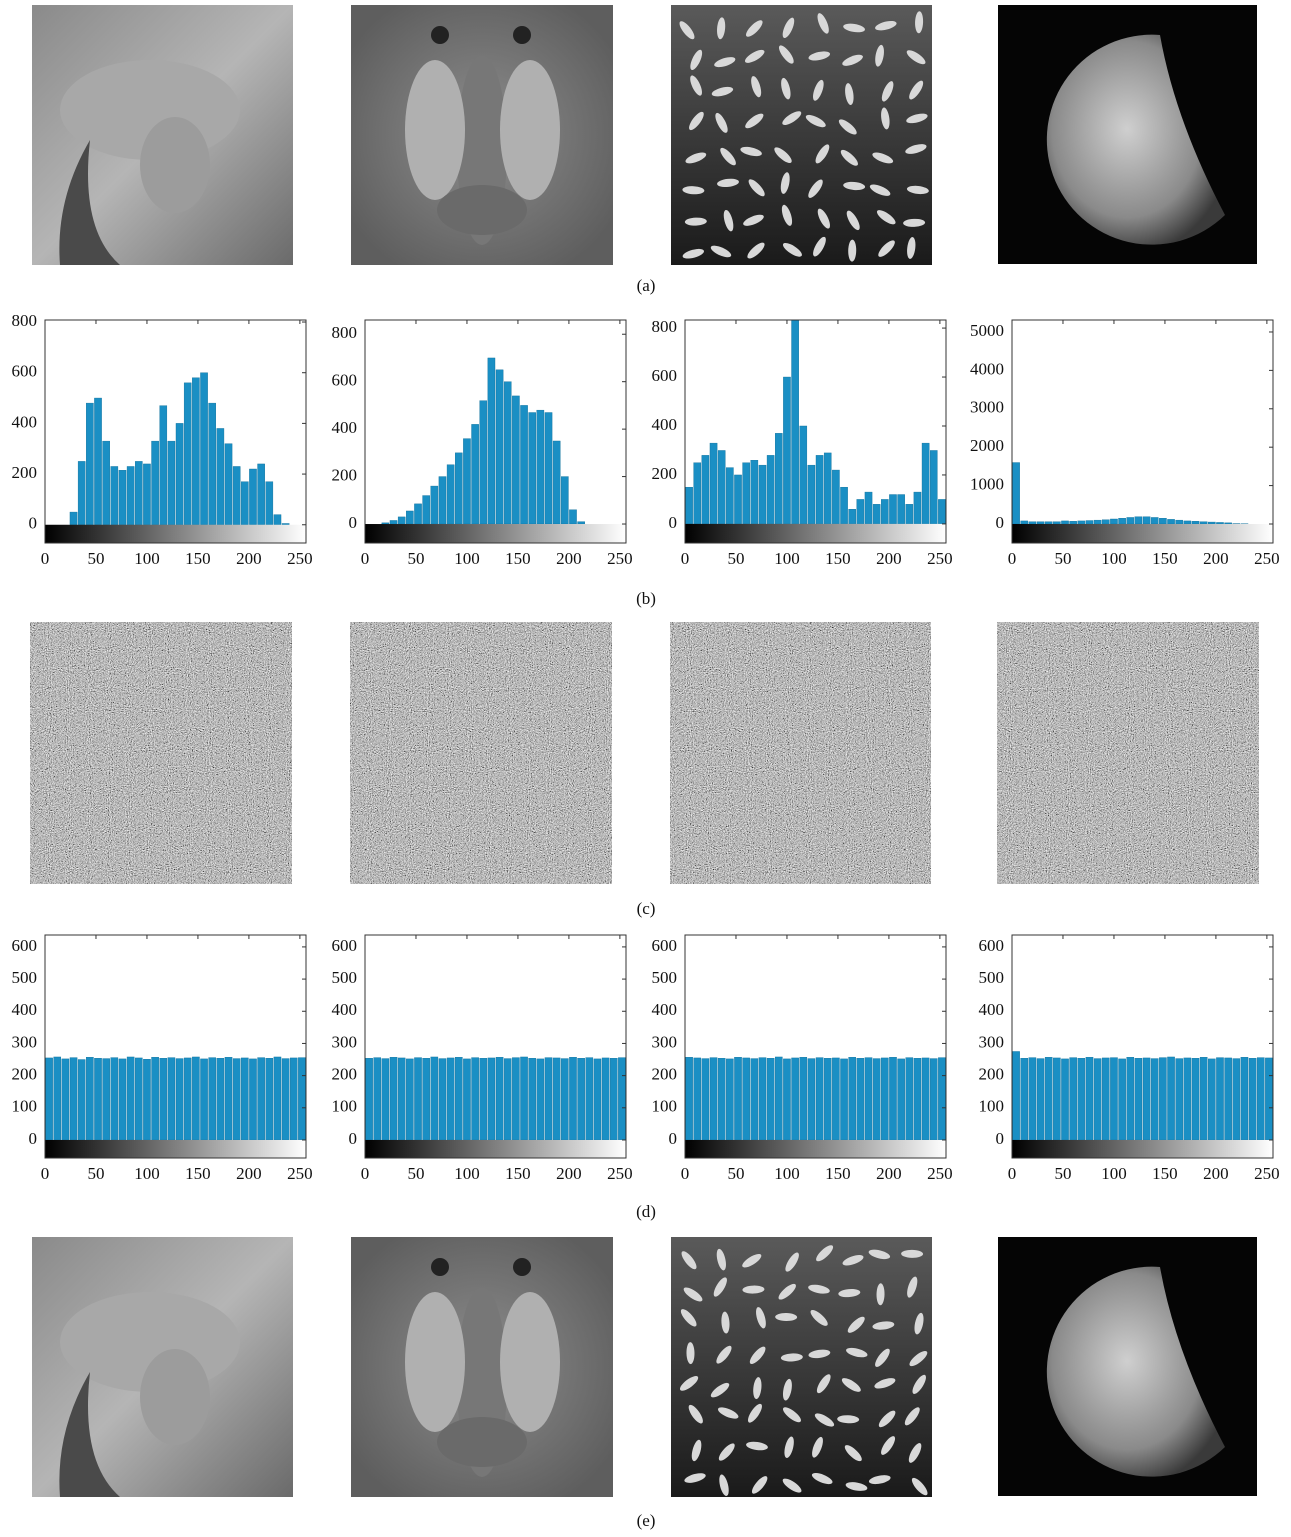 The height and width of the screenshot is (1537, 1291). Describe the element at coordinates (345, 977) in the screenshot. I see `y-tick-label: 500` at that location.